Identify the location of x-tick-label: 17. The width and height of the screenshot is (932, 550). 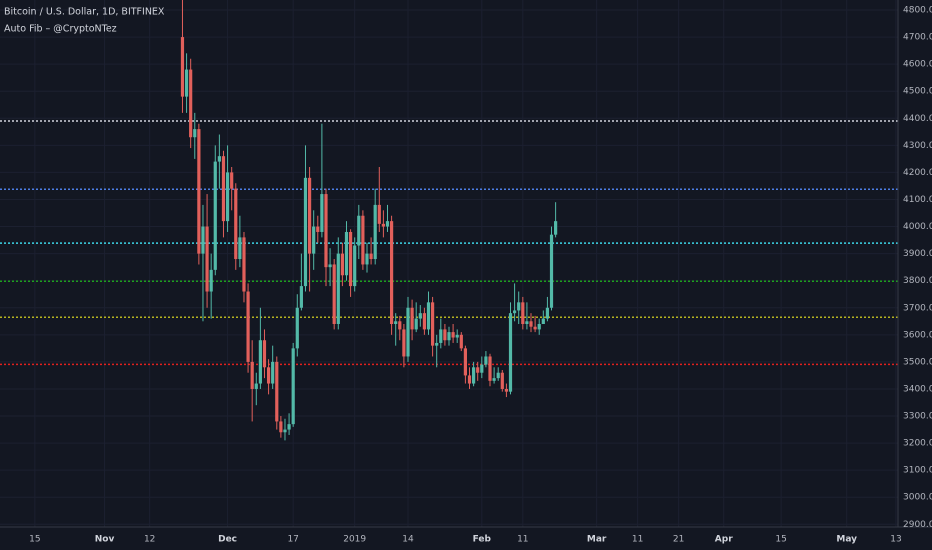
(292, 540).